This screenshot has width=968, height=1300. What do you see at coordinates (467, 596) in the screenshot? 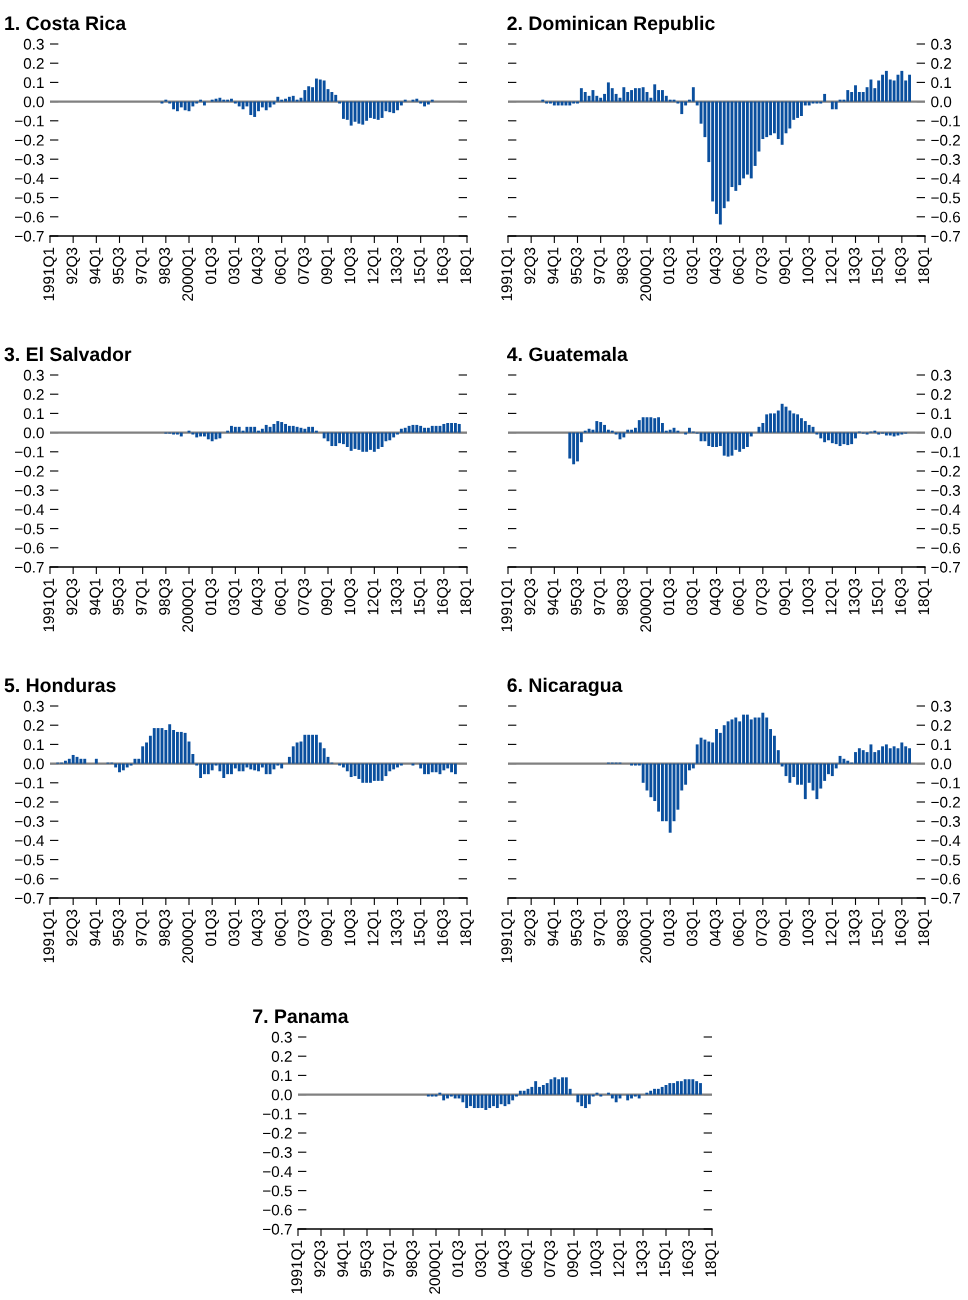
I see `x-tick-label: 18Q1` at bounding box center [467, 596].